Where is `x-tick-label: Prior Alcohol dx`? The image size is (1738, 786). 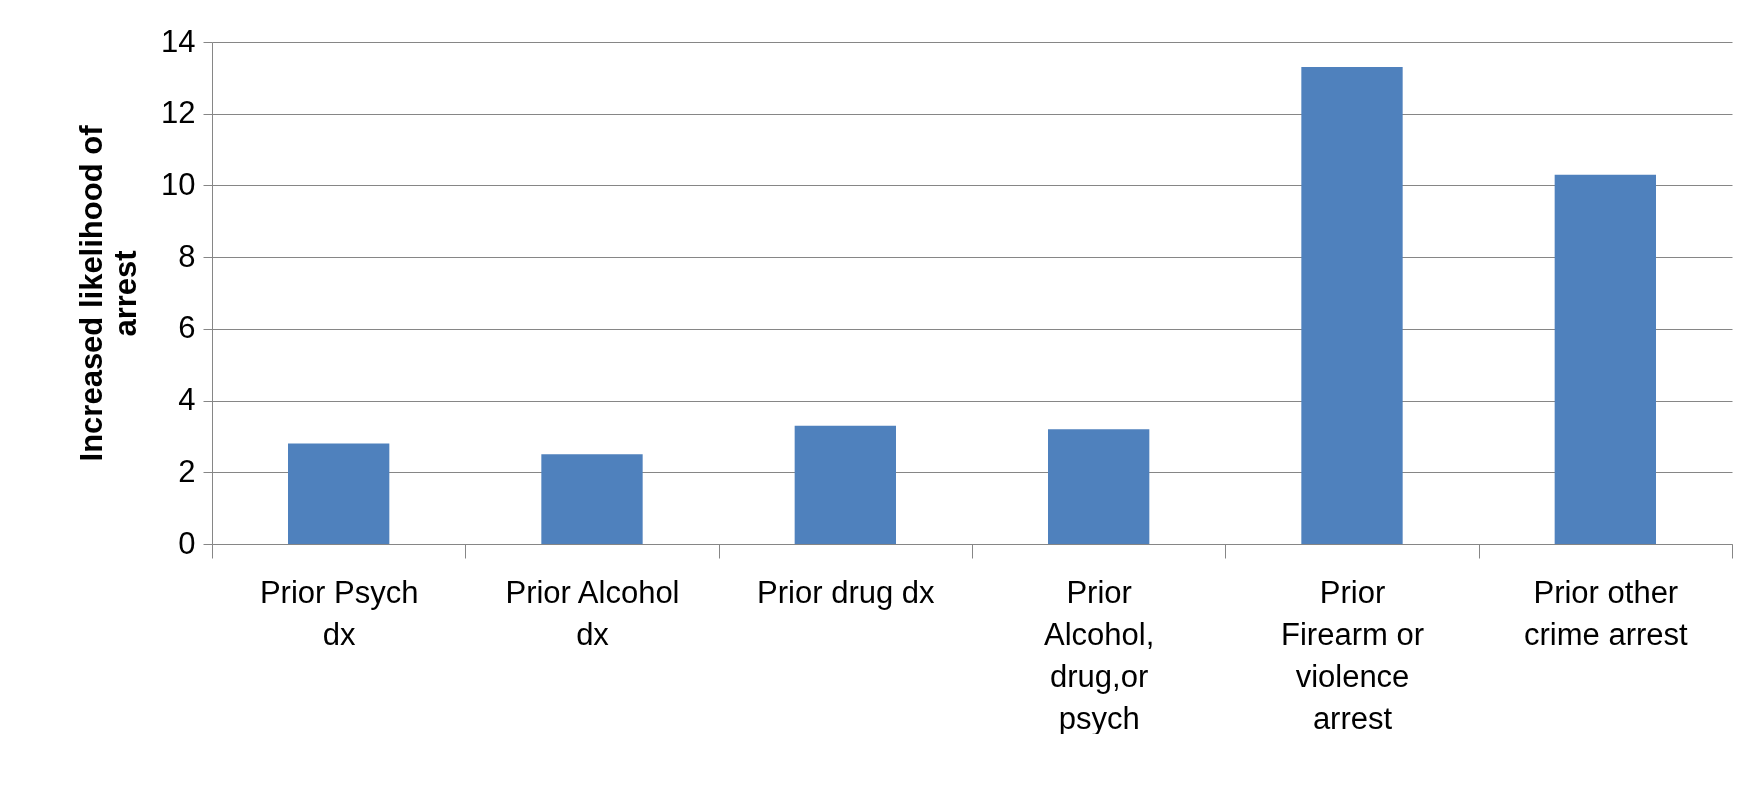
x-tick-label: Prior Alcohol dx is located at coordinates (592, 613).